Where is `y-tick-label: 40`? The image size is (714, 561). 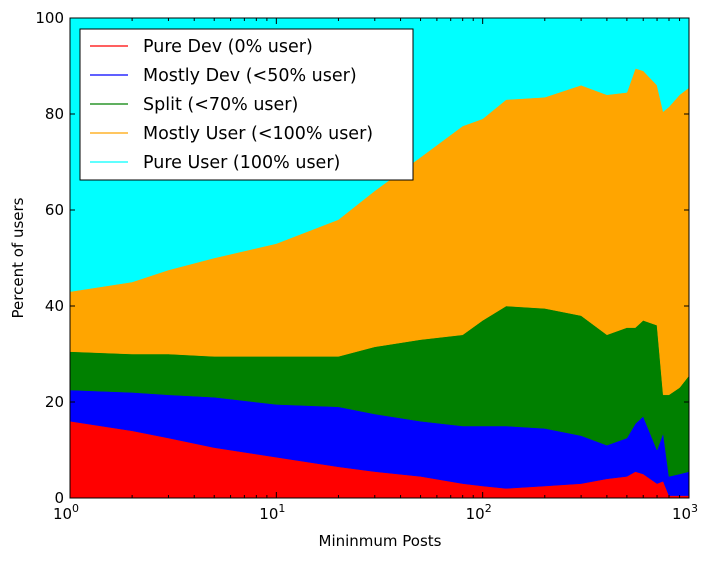 y-tick-label: 40 is located at coordinates (54, 306).